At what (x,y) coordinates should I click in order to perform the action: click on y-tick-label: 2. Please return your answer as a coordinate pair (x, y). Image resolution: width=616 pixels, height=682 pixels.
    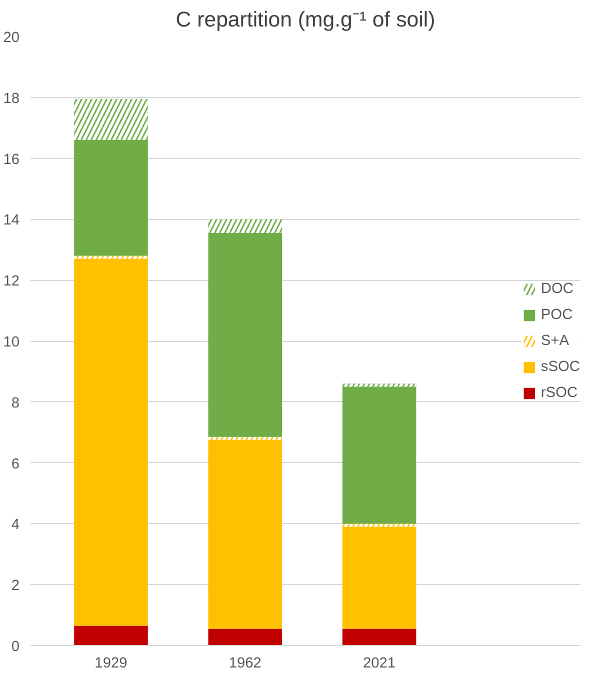
    Looking at the image, I should click on (15, 586).